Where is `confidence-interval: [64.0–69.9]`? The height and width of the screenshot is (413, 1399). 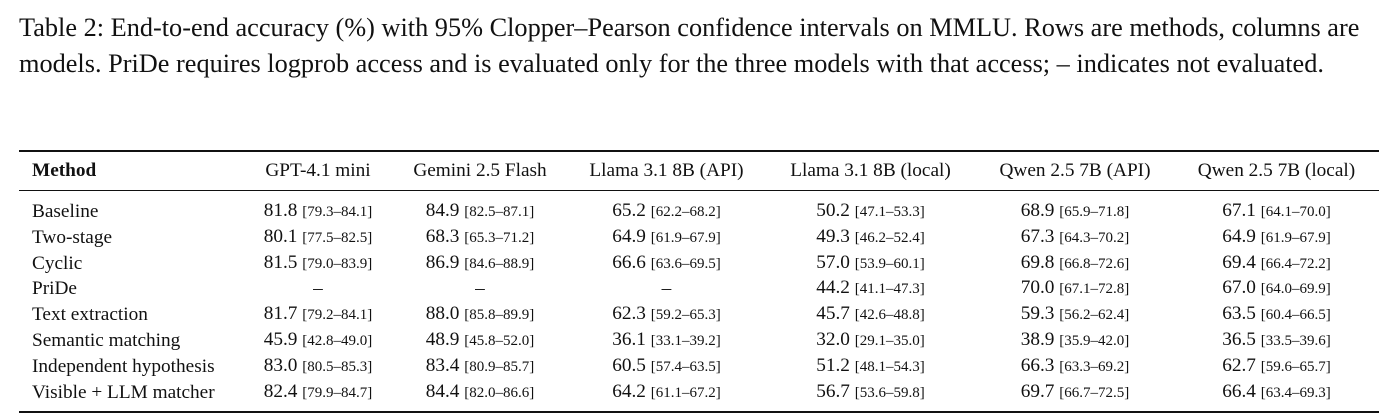 confidence-interval: [64.0–69.9] is located at coordinates (1295, 289).